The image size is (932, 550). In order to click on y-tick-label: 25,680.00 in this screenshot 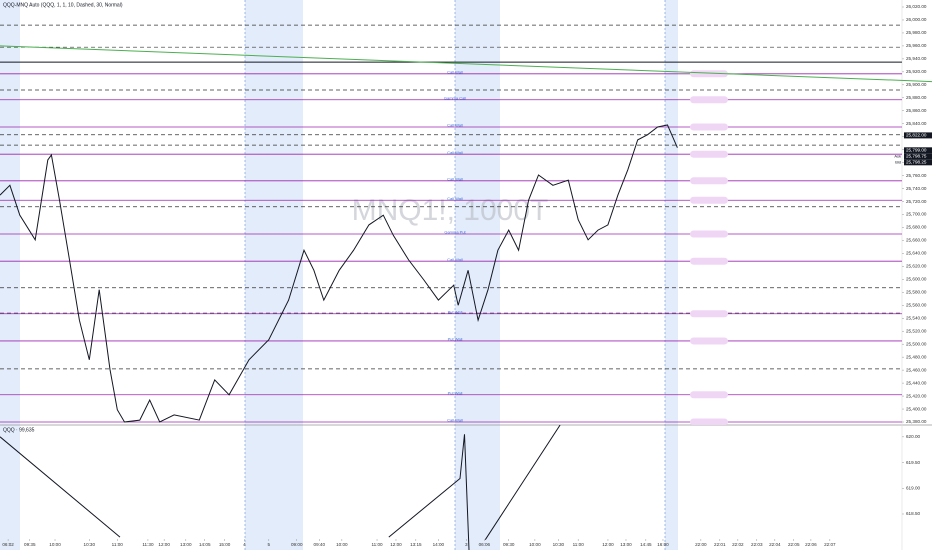, I will do `click(916, 227)`.